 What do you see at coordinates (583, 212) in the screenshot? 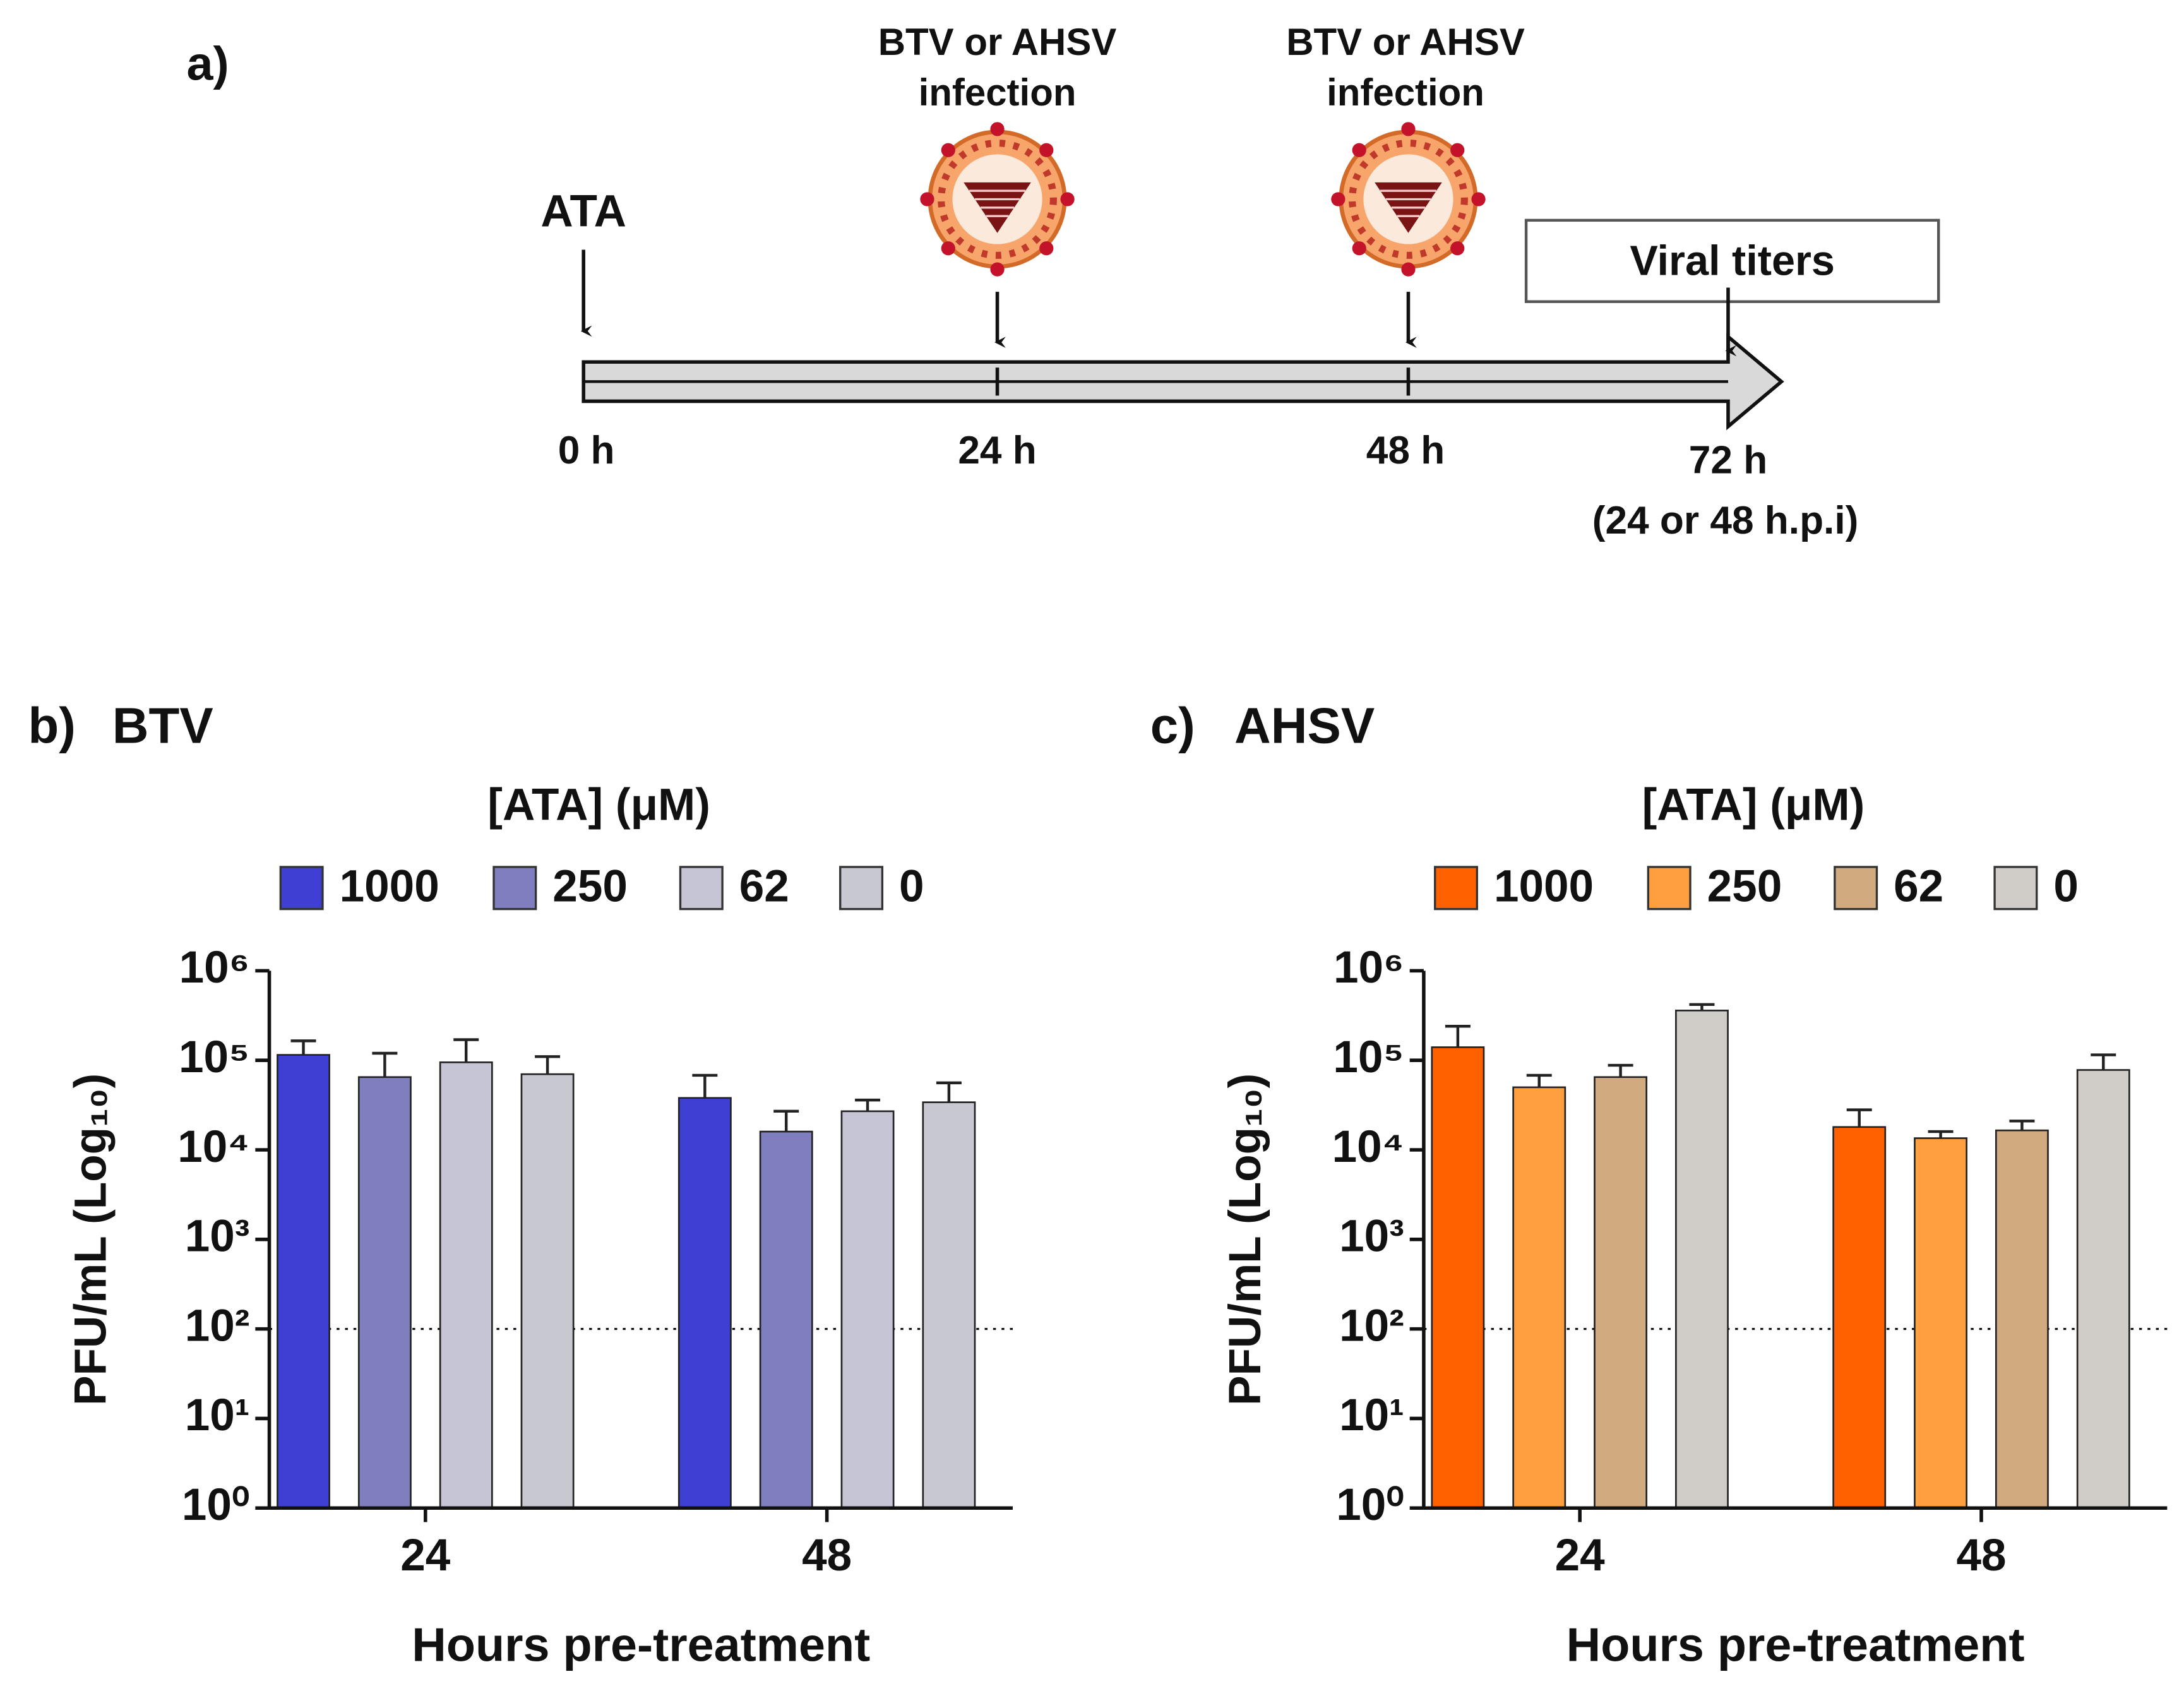
I see `start-label: ATA` at bounding box center [583, 212].